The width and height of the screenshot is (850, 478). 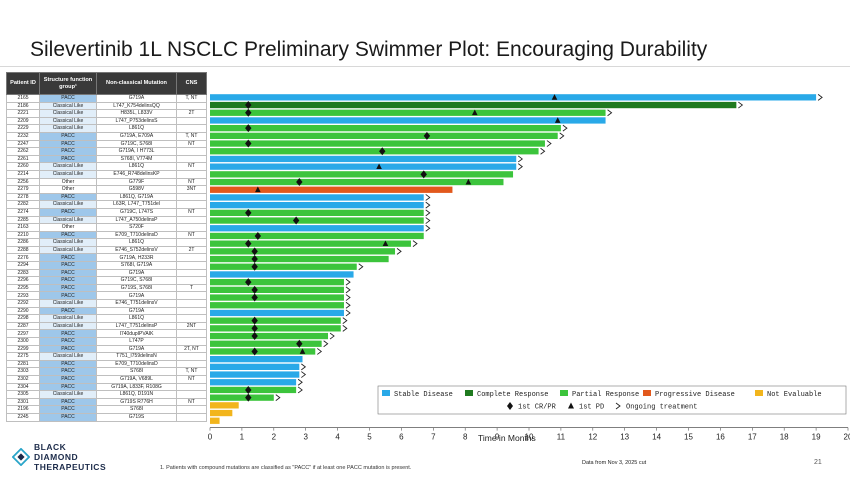 I want to click on x-tick-label: 13, so click(x=624, y=437).